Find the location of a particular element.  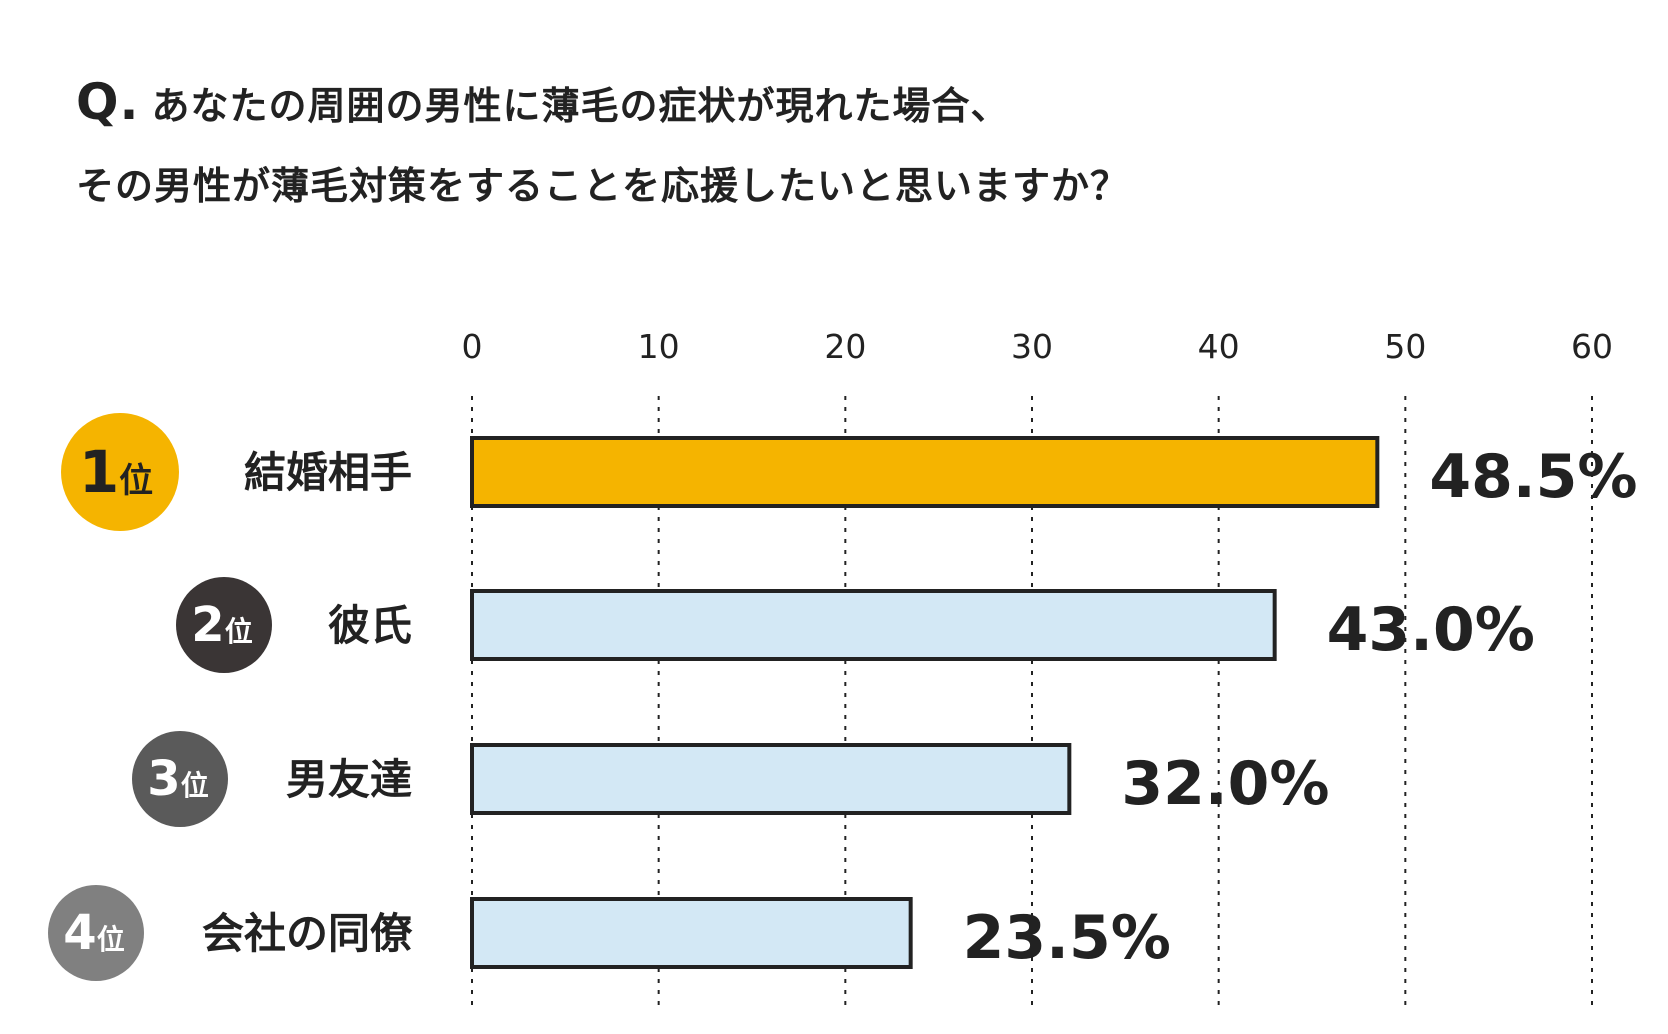

value-label: 23.5% is located at coordinates (1067, 938).